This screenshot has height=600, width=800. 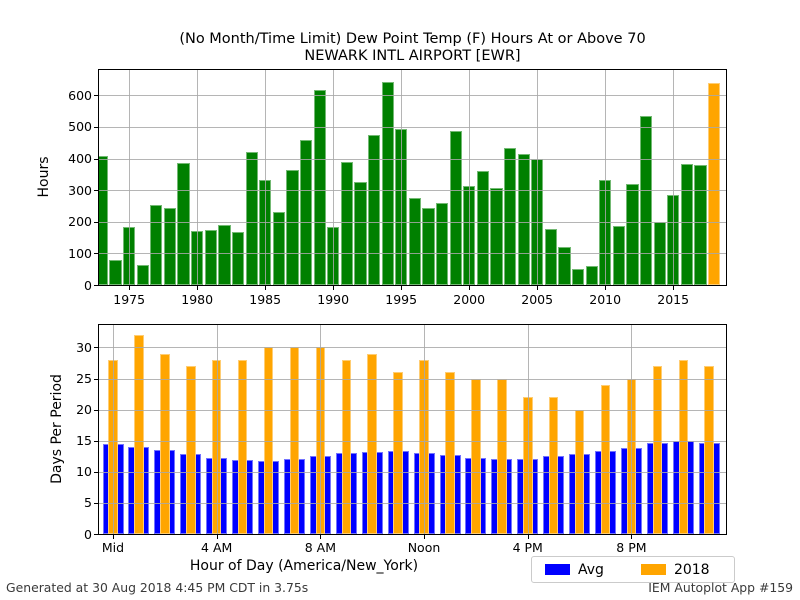 I want to click on bar-year-1983, so click(x=238, y=258).